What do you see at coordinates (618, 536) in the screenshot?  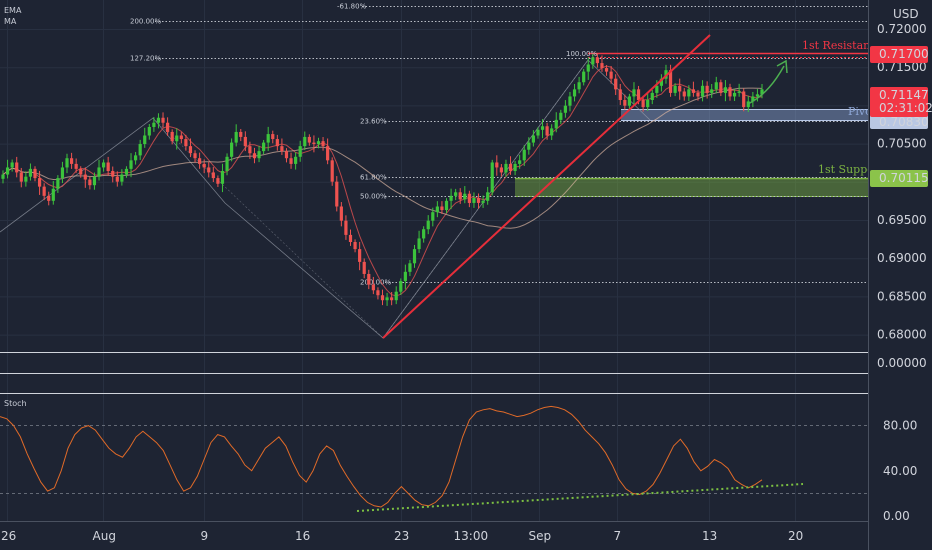 I see `time-tick-label: 7` at bounding box center [618, 536].